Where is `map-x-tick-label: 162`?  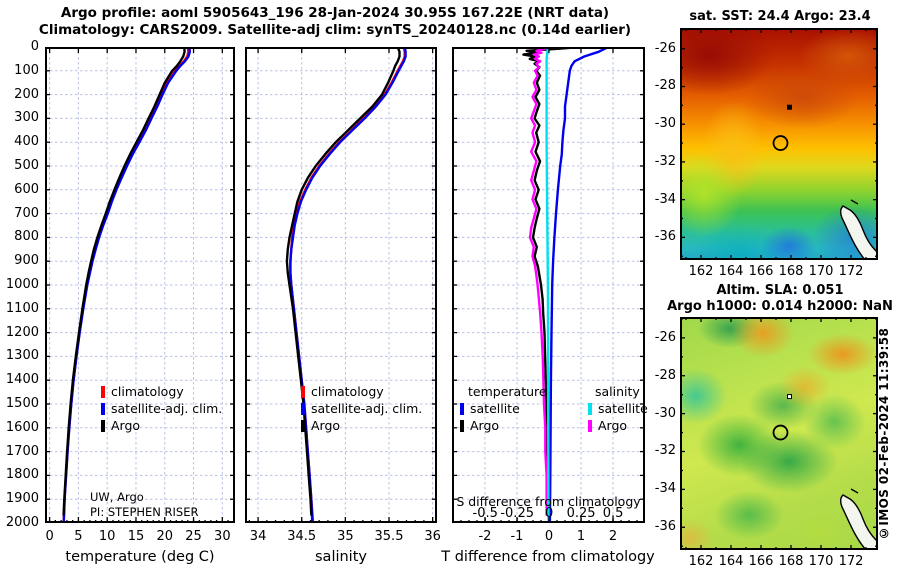 map-x-tick-label: 162 is located at coordinates (701, 271).